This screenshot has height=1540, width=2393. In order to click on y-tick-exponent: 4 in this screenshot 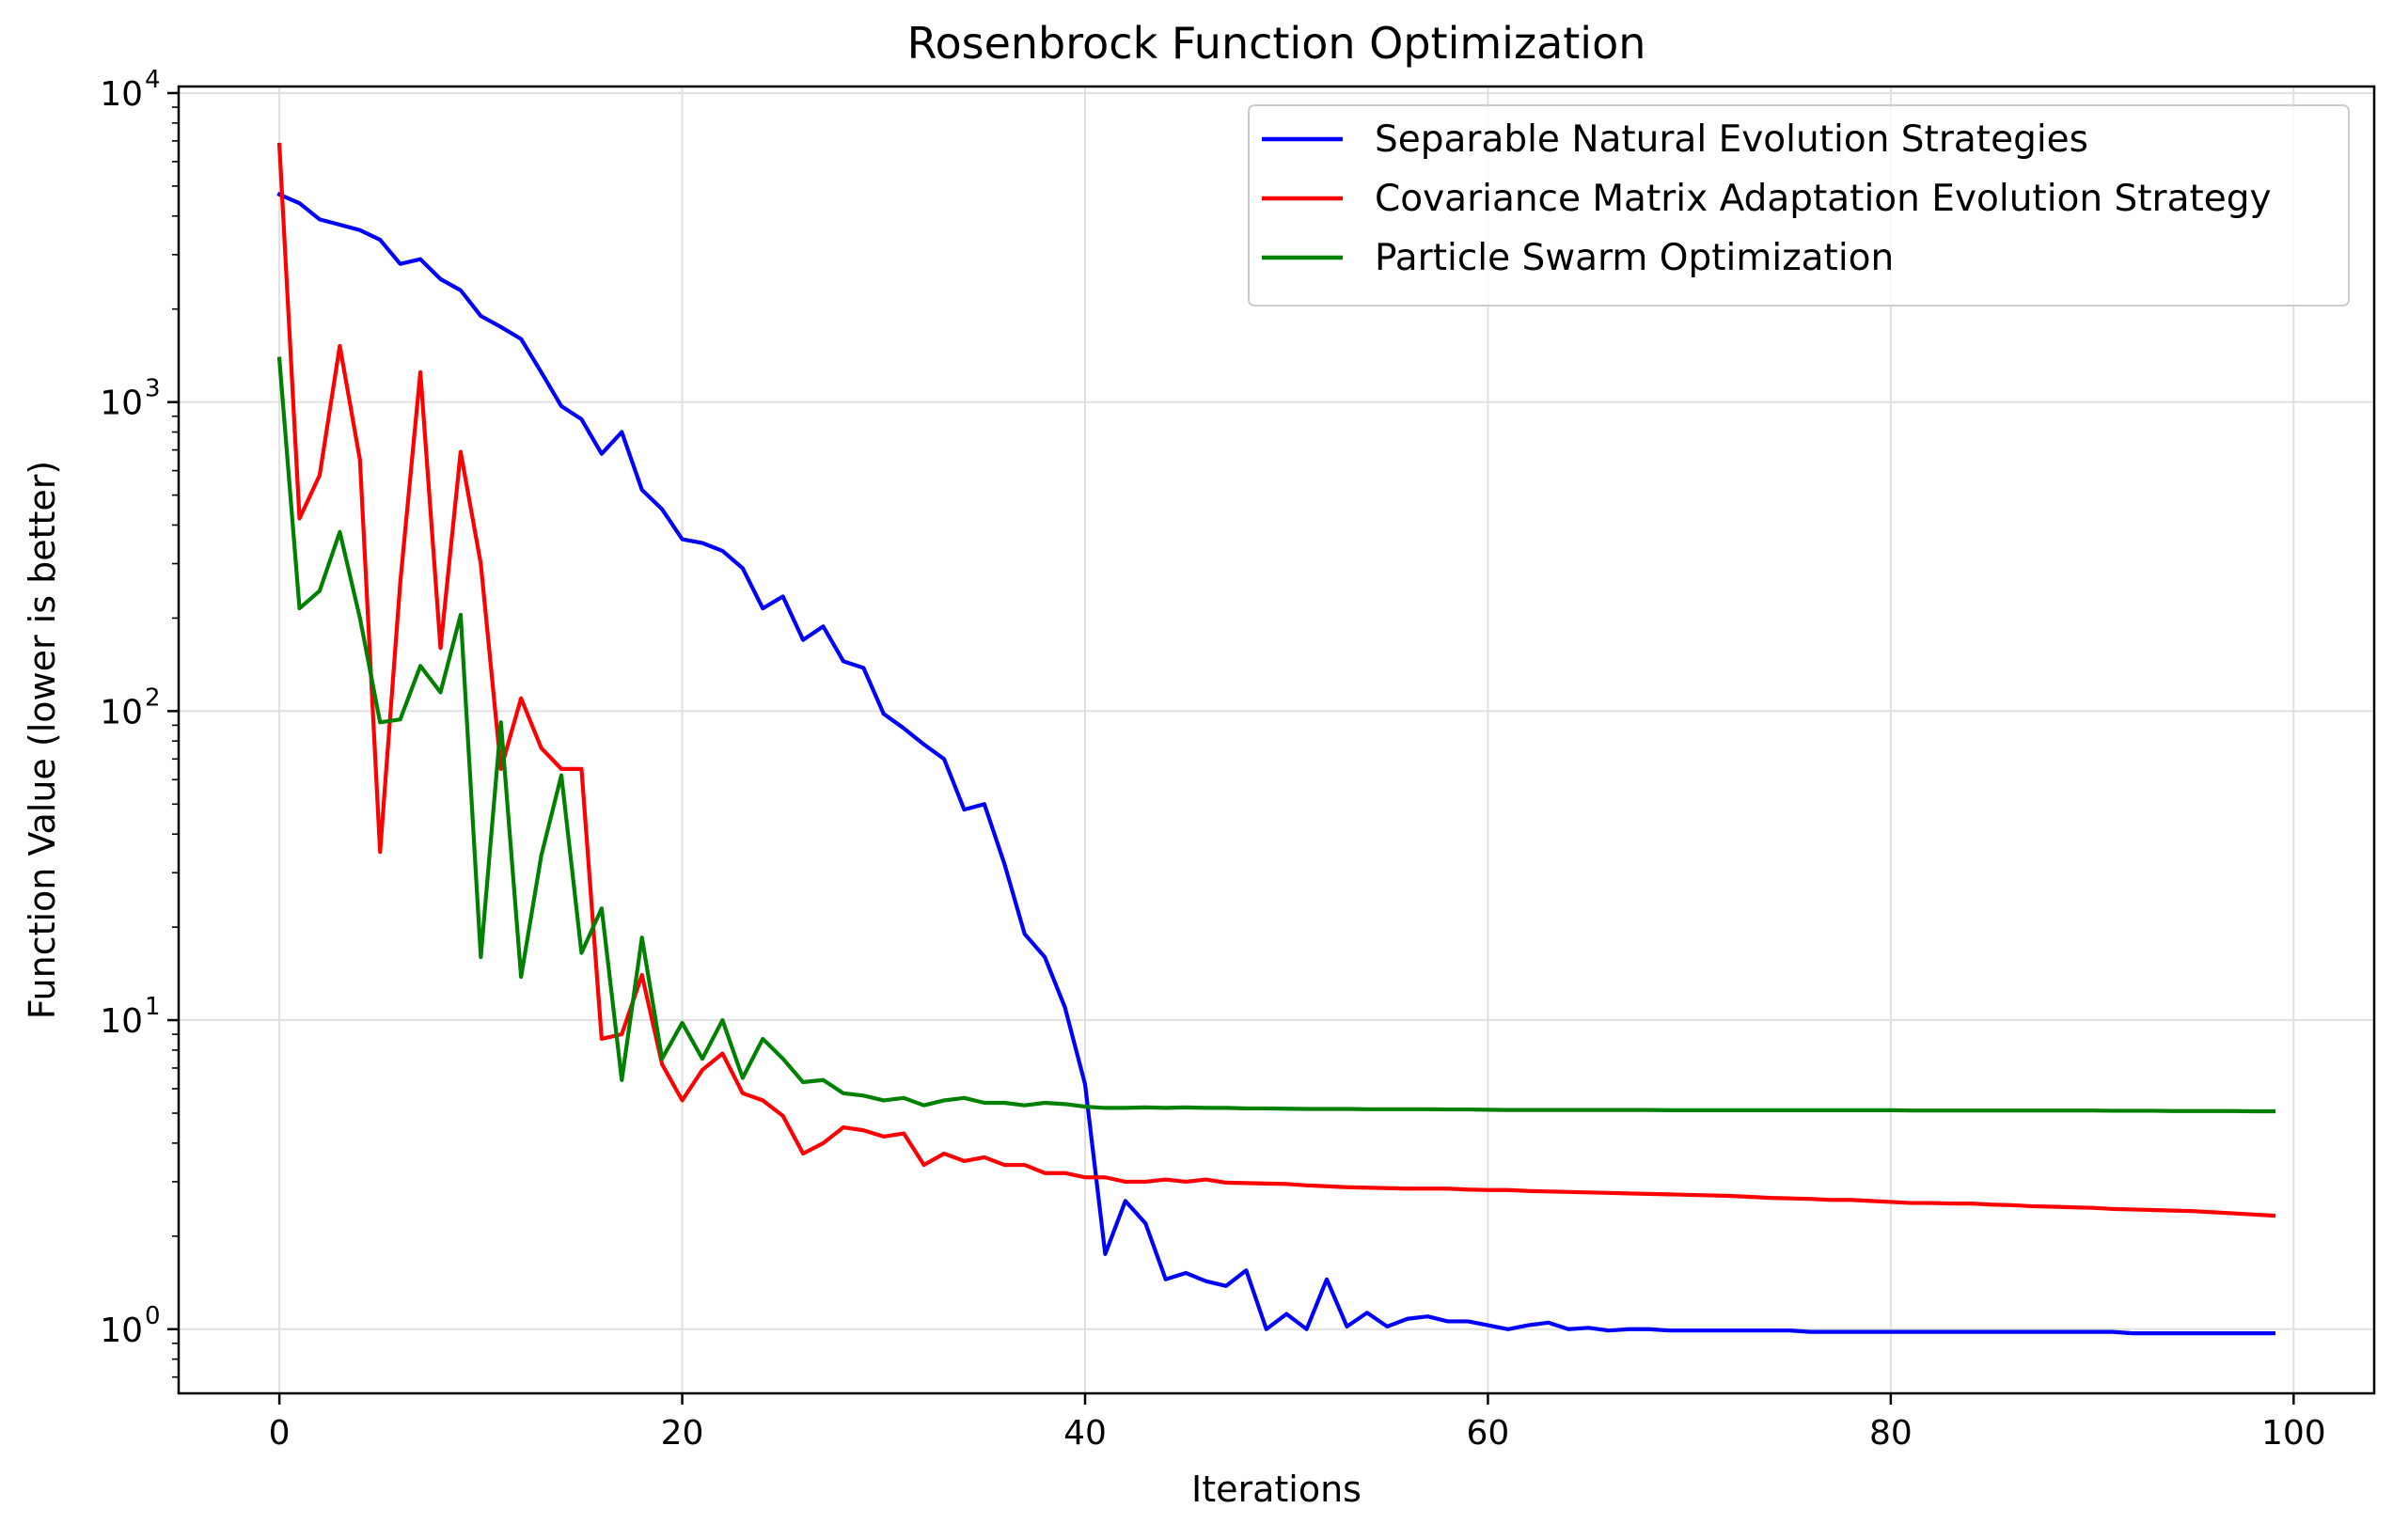, I will do `click(153, 80)`.